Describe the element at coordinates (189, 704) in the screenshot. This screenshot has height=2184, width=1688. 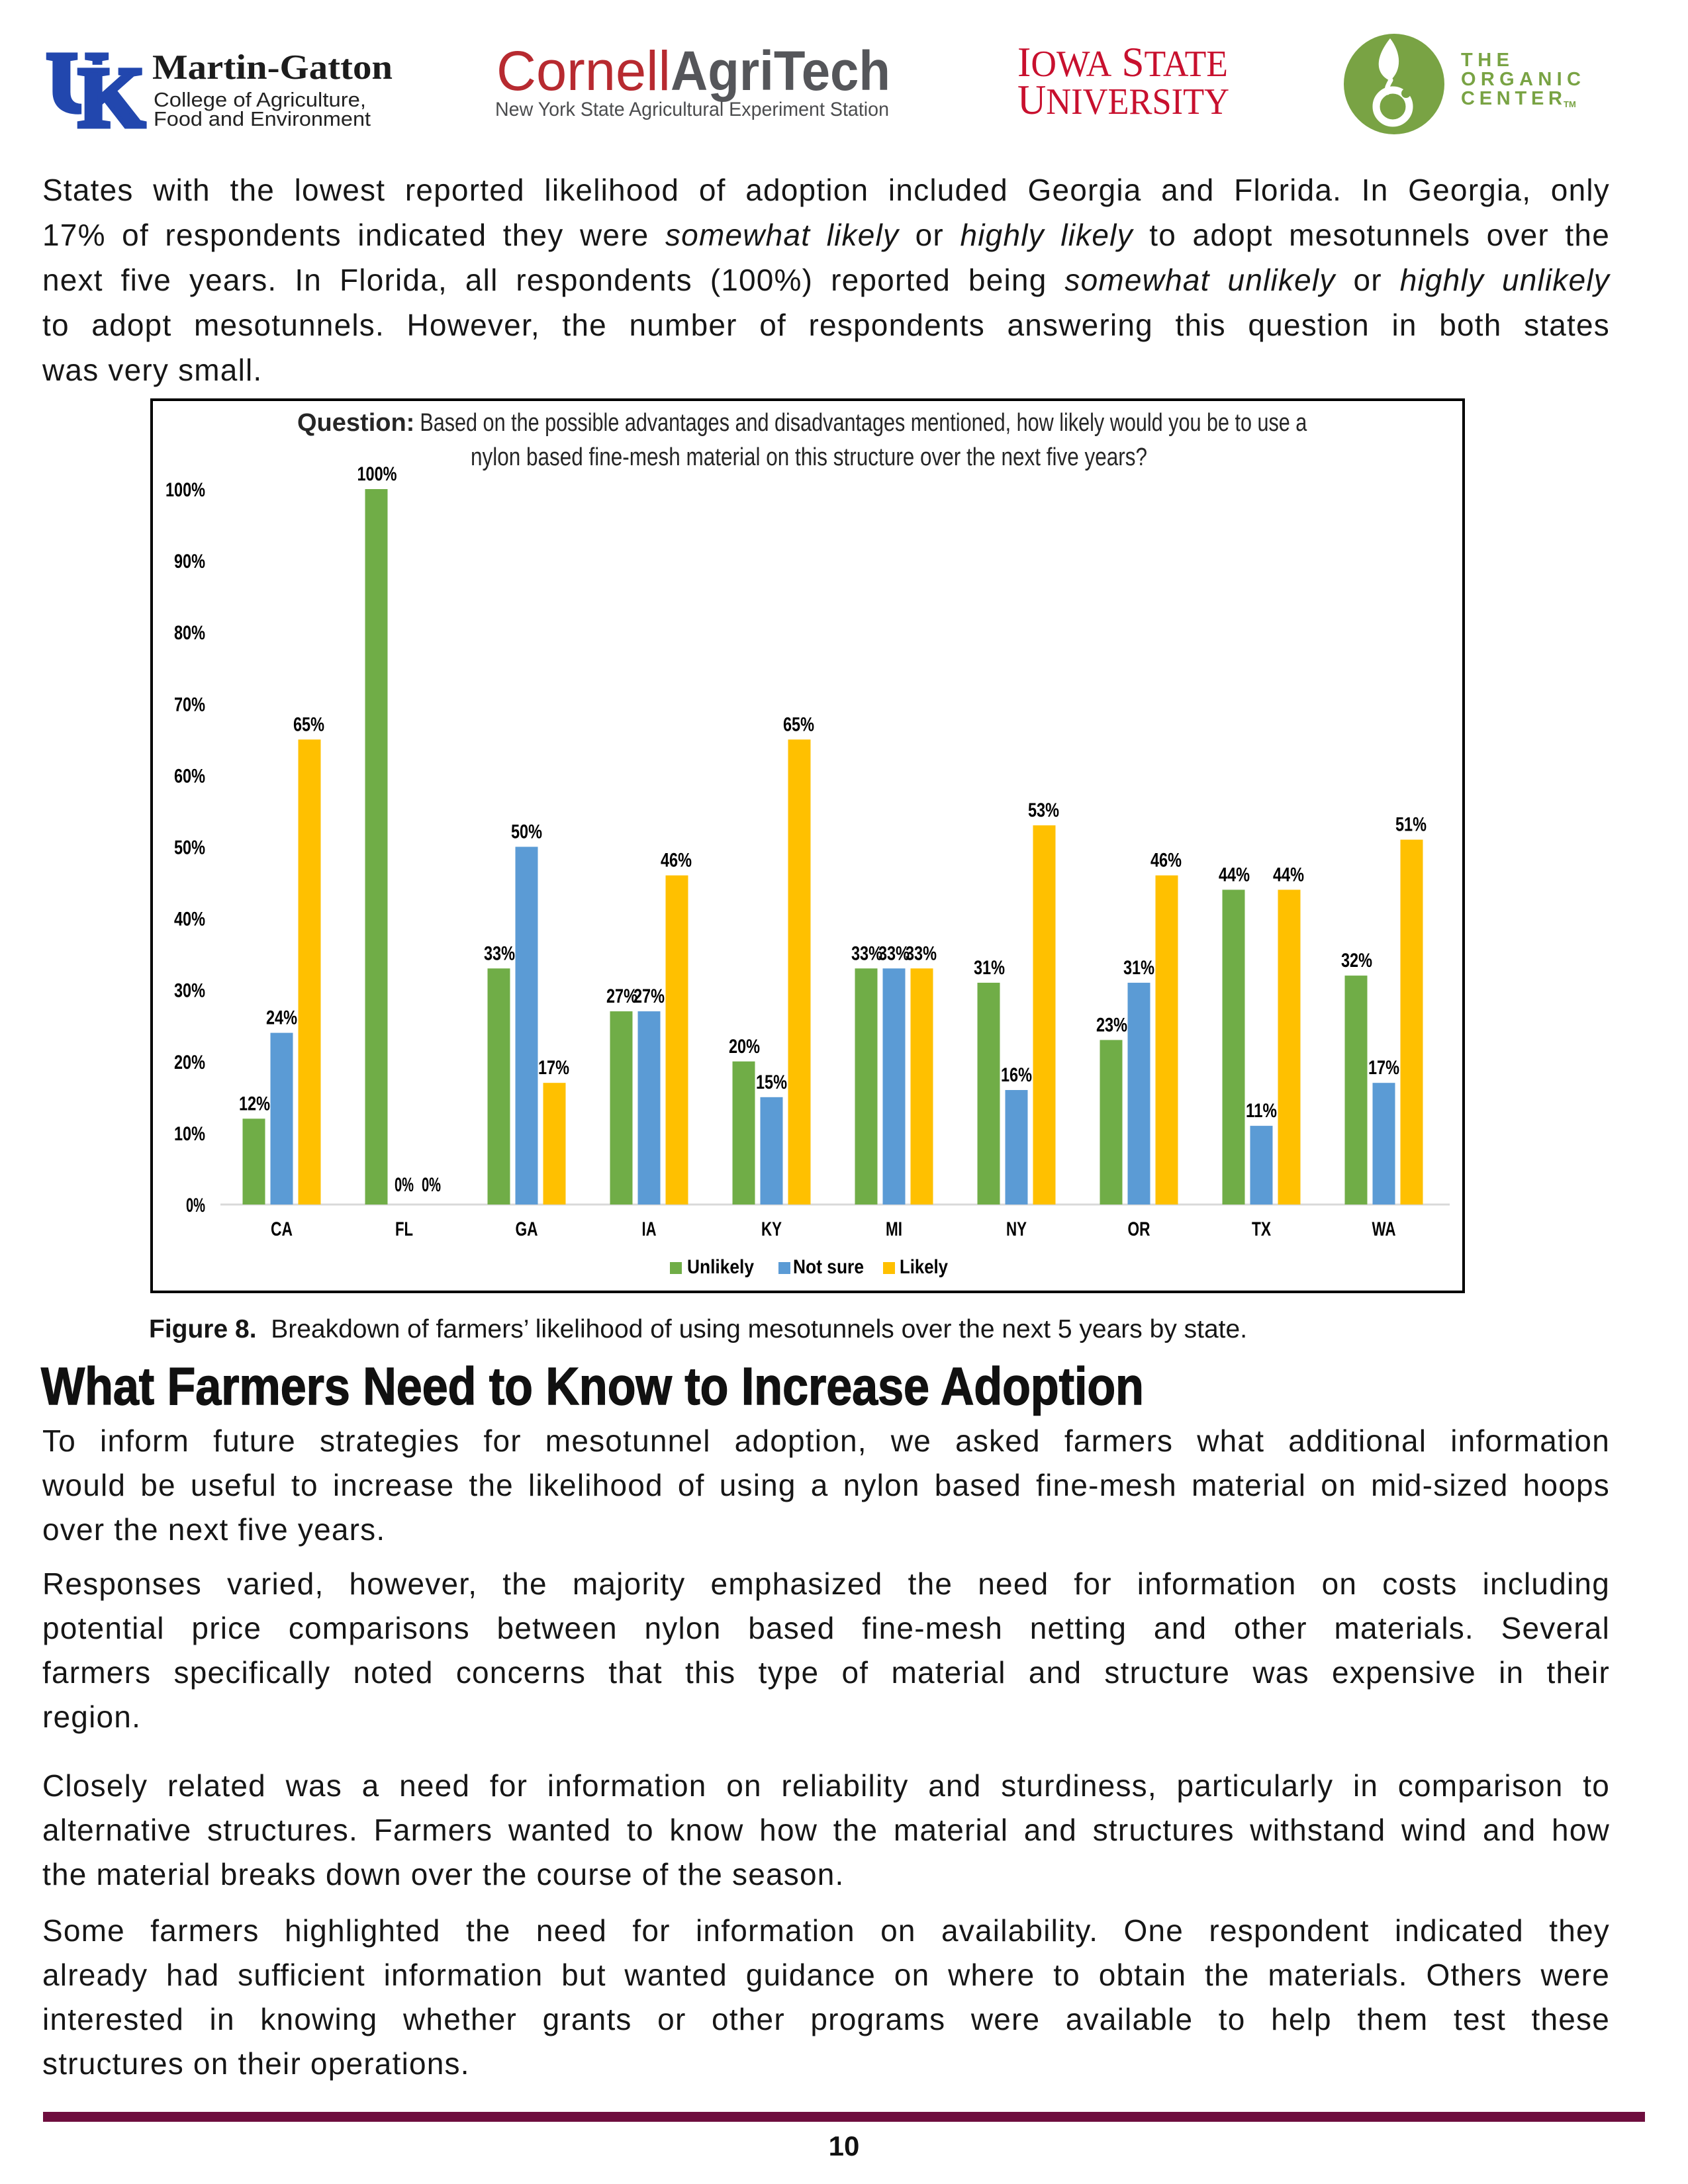
I see `svg-text: 70%` at that location.